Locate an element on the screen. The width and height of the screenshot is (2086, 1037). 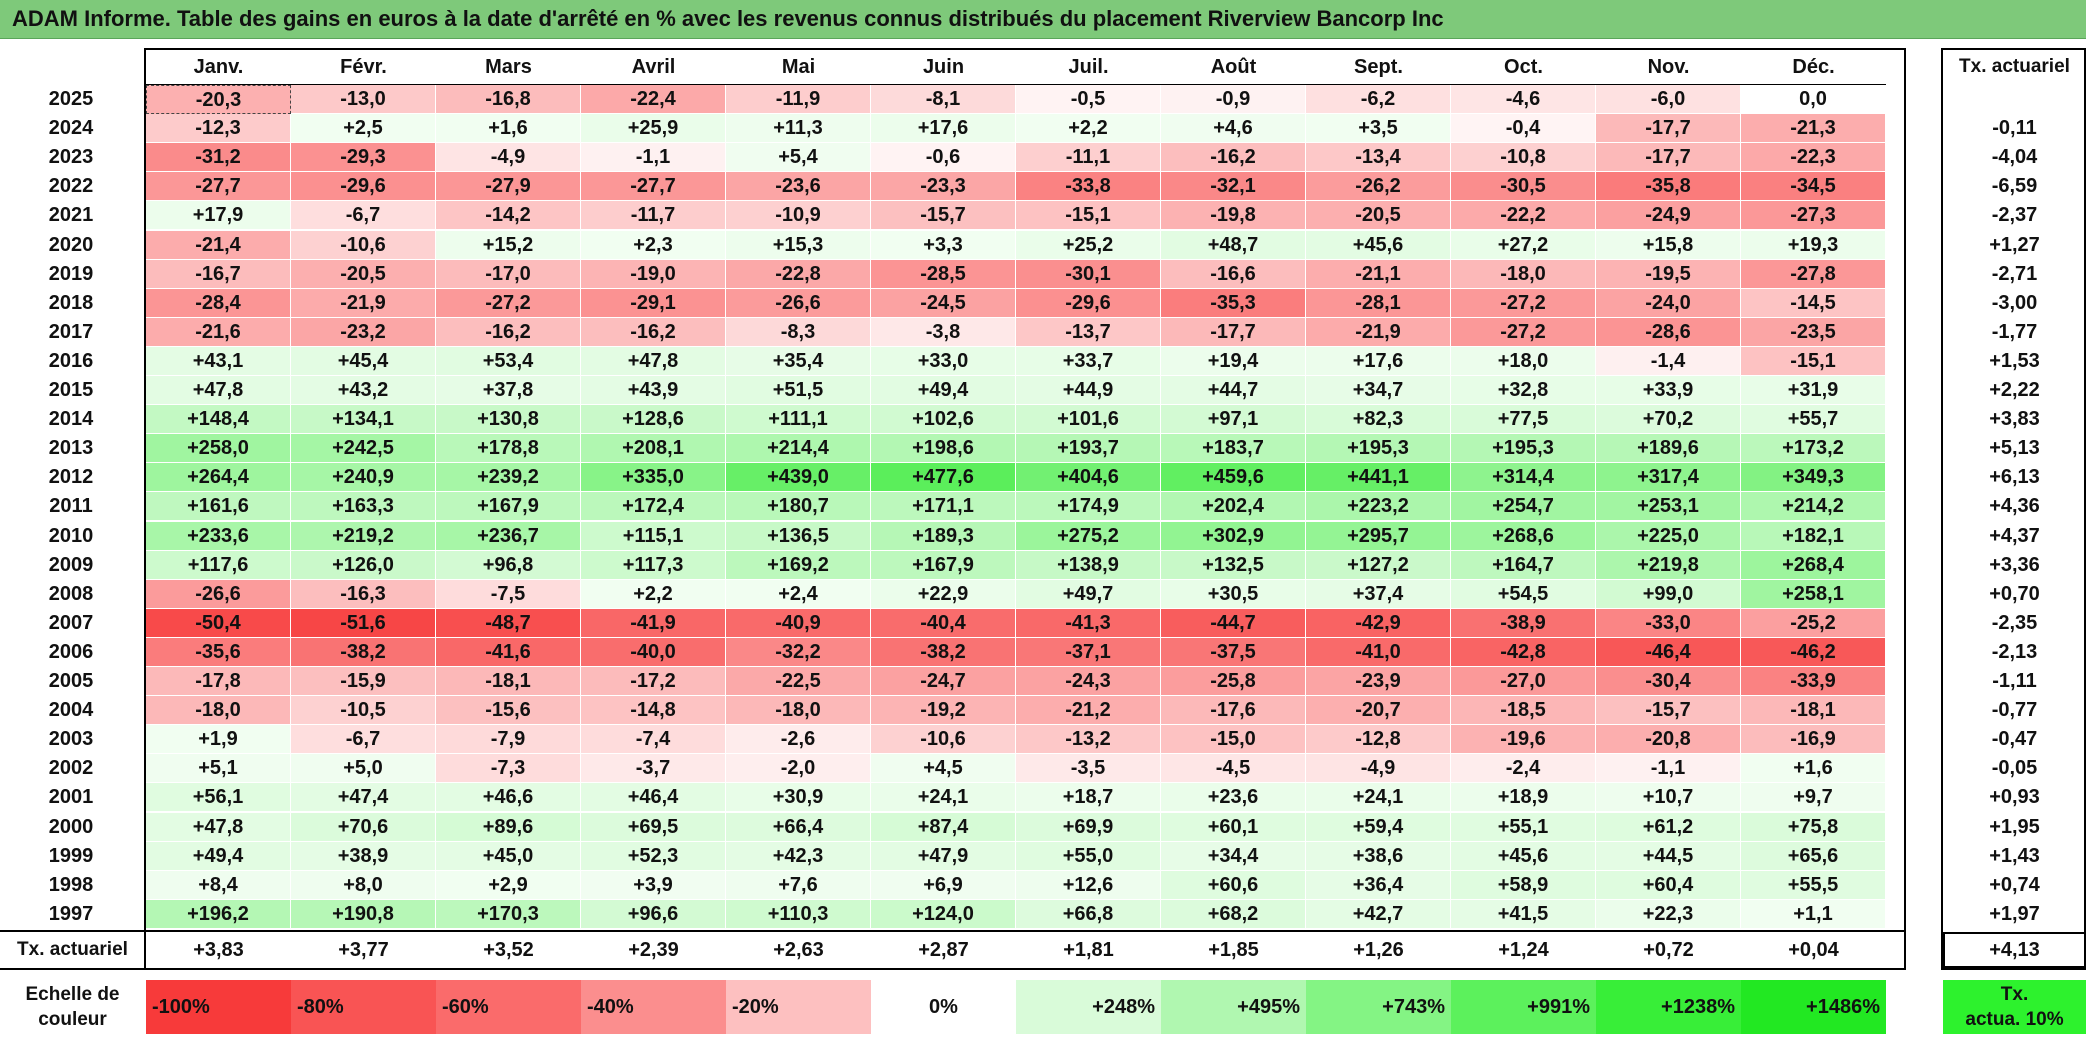
table-cell: +32,8 is located at coordinates (1523, 390).